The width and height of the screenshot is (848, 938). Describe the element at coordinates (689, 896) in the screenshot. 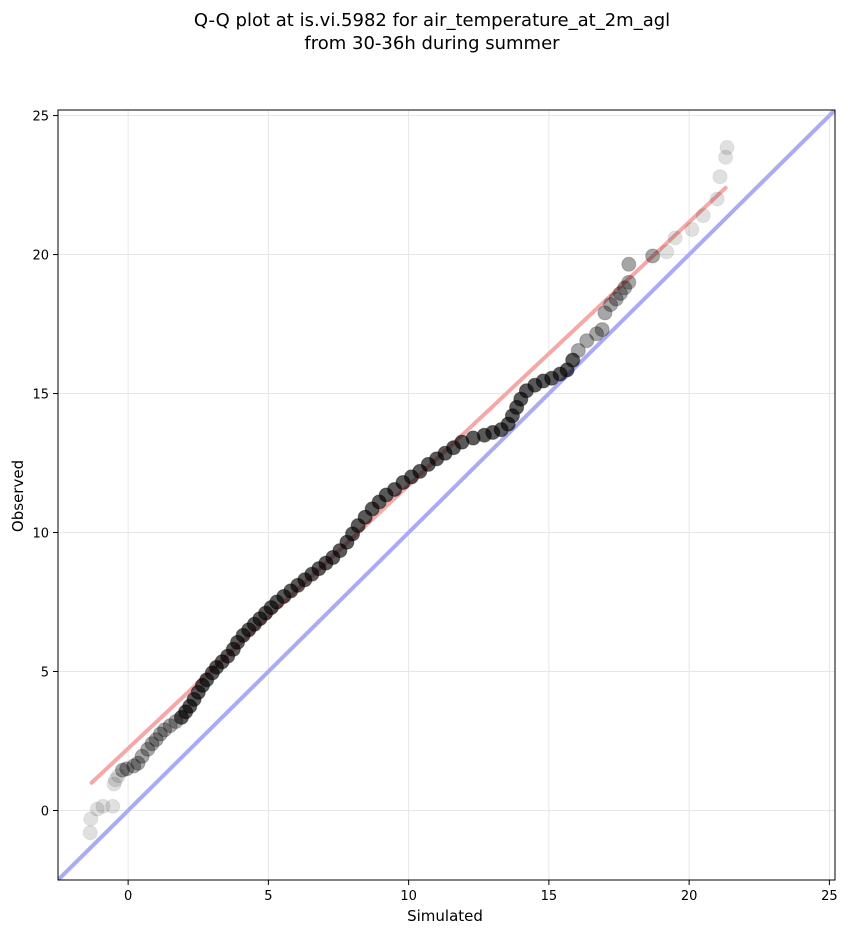

I see `x-tick-label: 20` at that location.